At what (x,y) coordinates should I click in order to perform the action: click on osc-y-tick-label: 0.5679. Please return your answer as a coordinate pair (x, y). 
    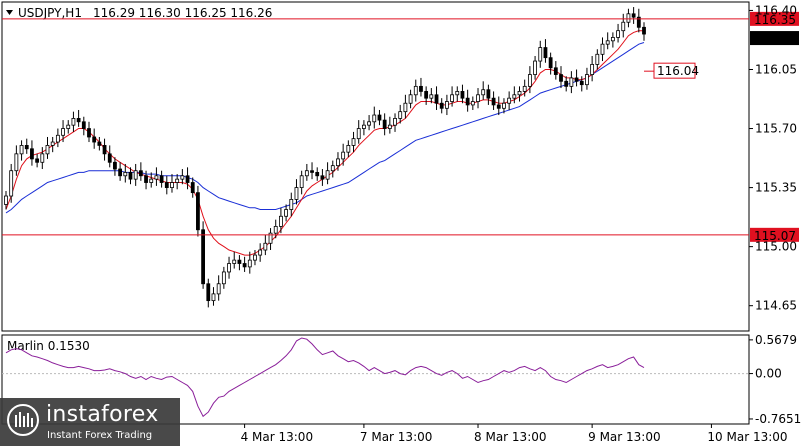
    Looking at the image, I should click on (776, 340).